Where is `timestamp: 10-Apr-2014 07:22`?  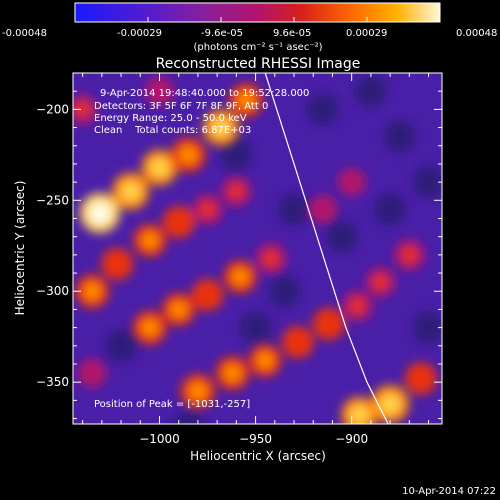 timestamp: 10-Apr-2014 07:22 is located at coordinates (449, 491).